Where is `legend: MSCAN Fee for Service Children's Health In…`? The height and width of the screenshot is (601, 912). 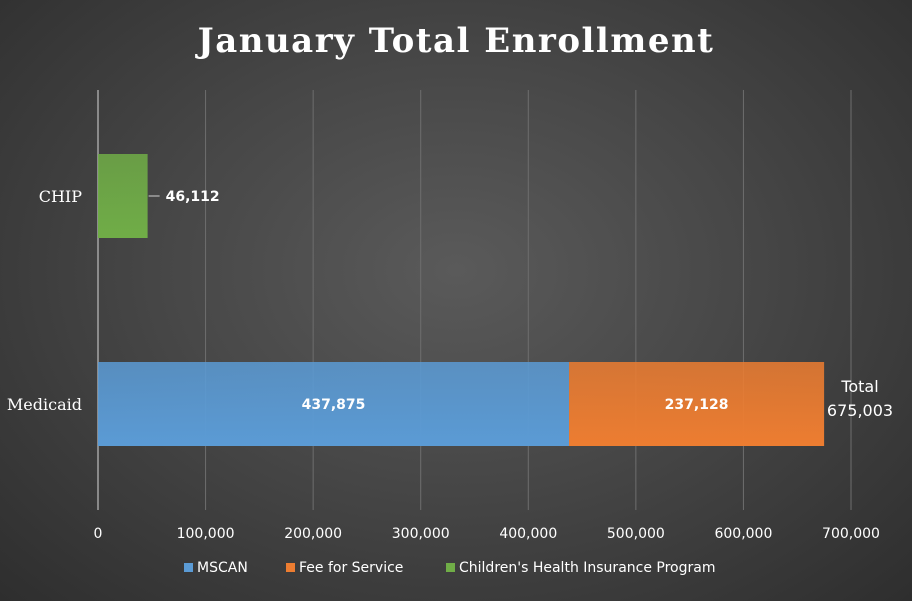 legend: MSCAN Fee for Service Children's Health In… is located at coordinates (449, 568).